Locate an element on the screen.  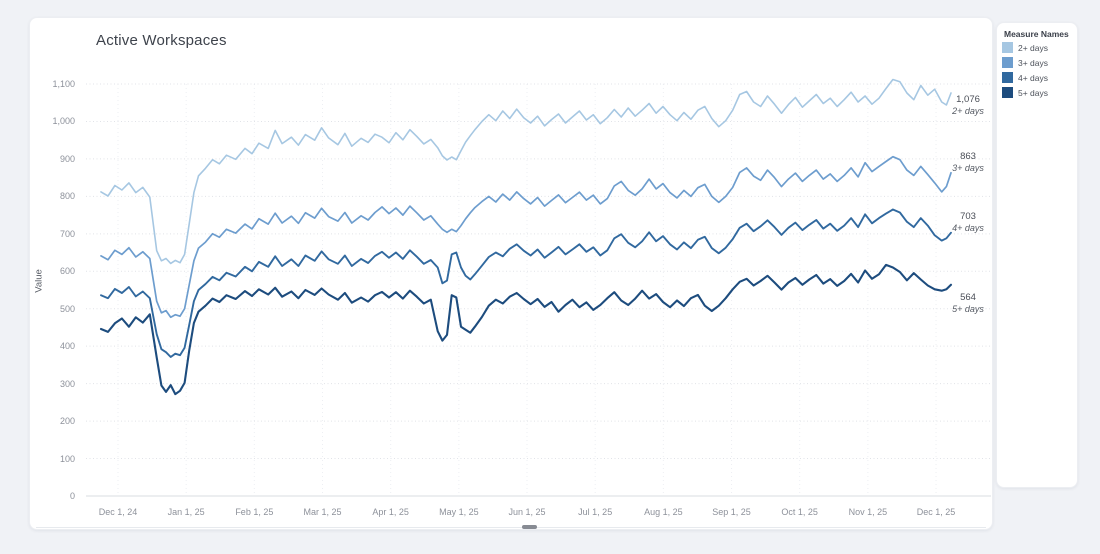
x-tick-label: Dec 1, 25 is located at coordinates (936, 512).